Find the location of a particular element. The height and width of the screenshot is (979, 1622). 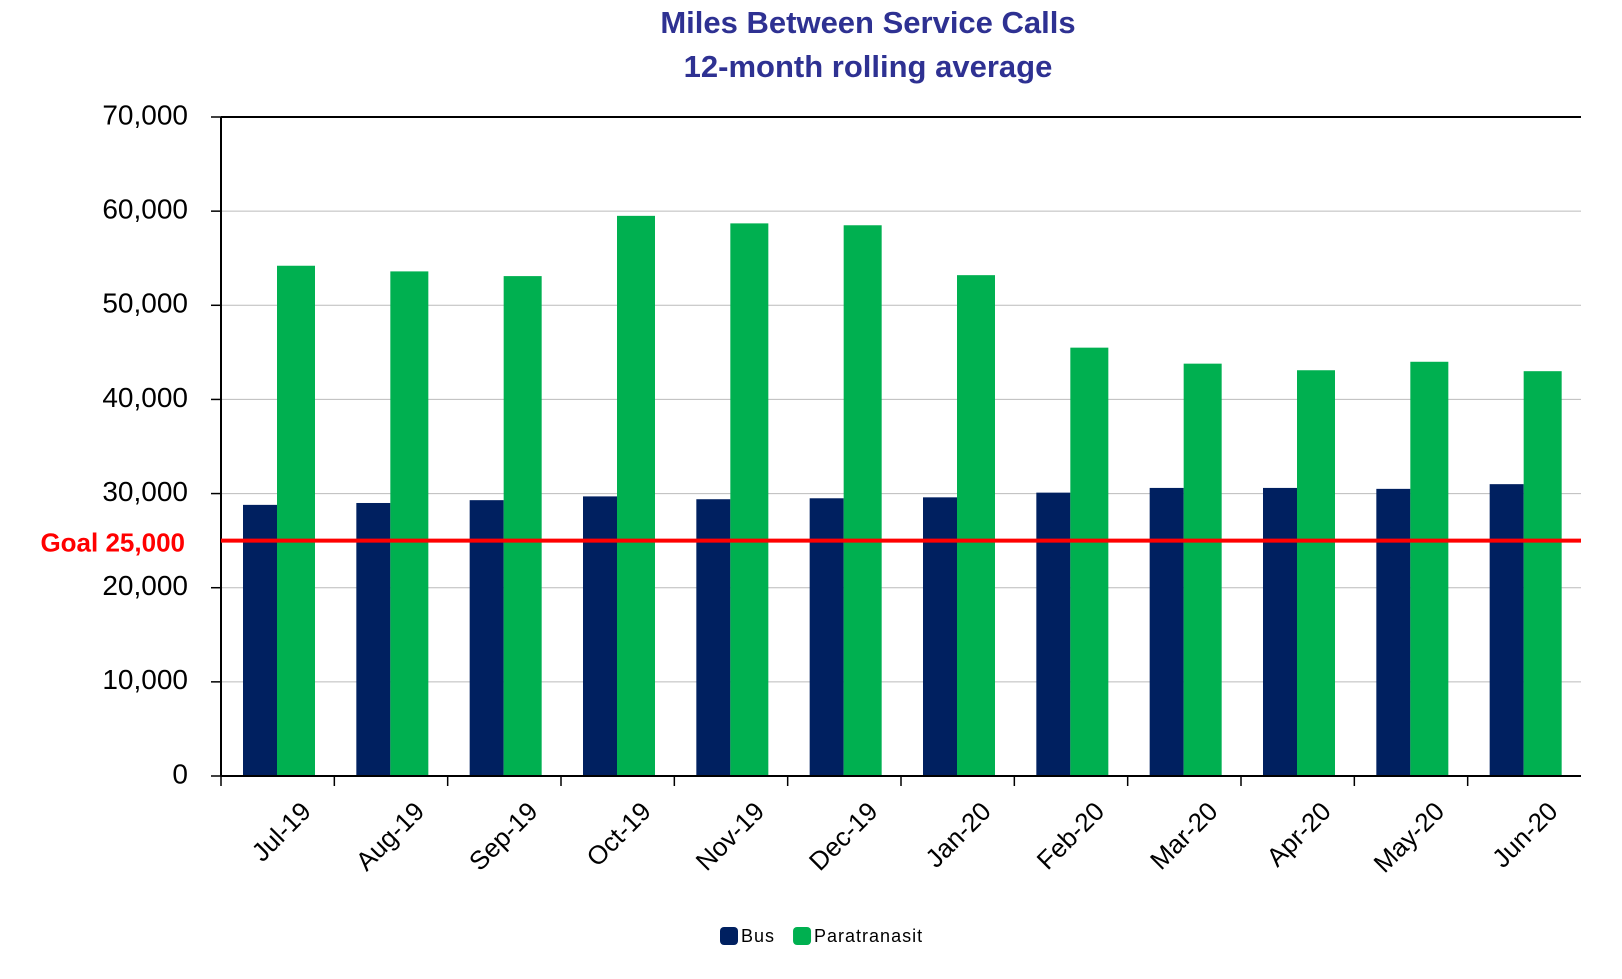

x-tick-label: Sep-19 is located at coordinates (503, 836).